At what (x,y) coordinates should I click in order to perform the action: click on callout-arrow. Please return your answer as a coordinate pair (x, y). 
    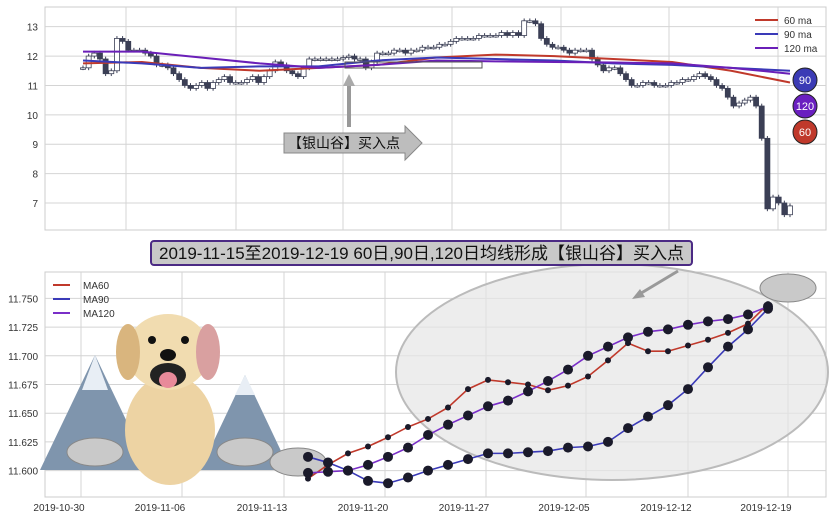
    Looking at the image, I should click on (353, 143).